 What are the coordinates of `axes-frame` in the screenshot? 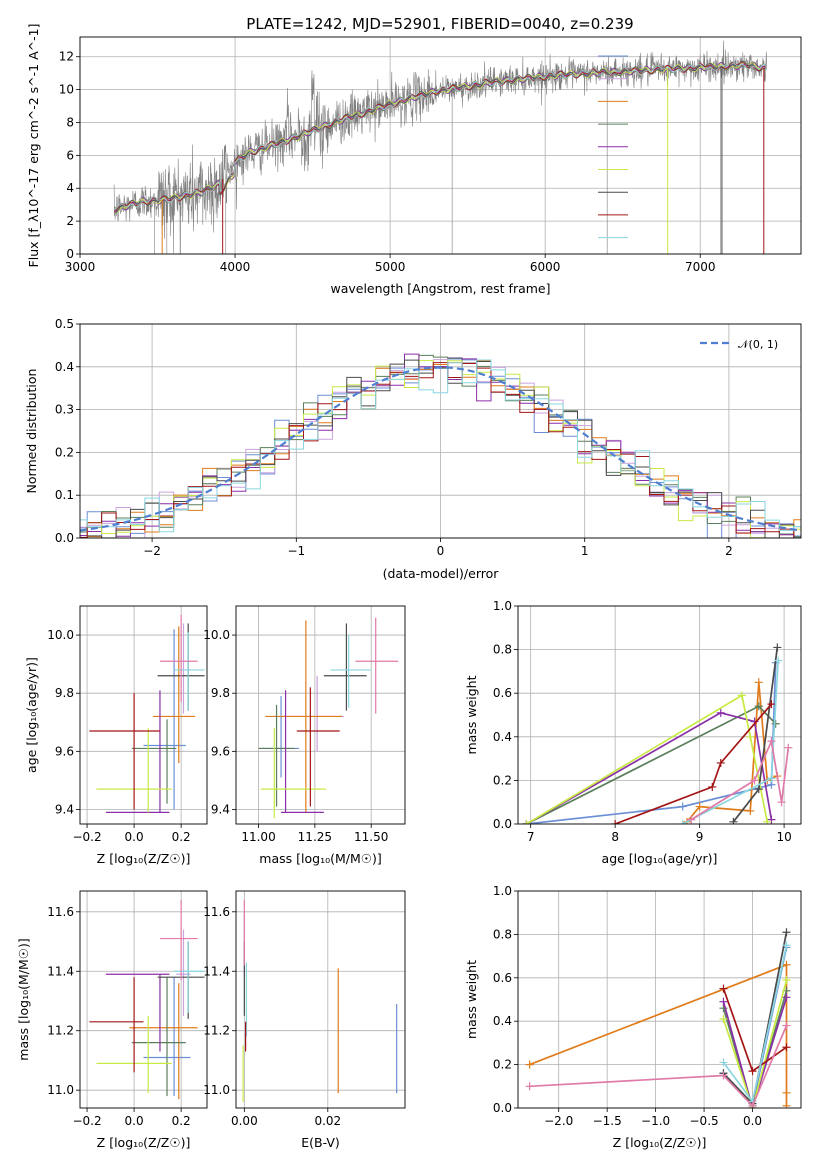 It's located at (320, 999).